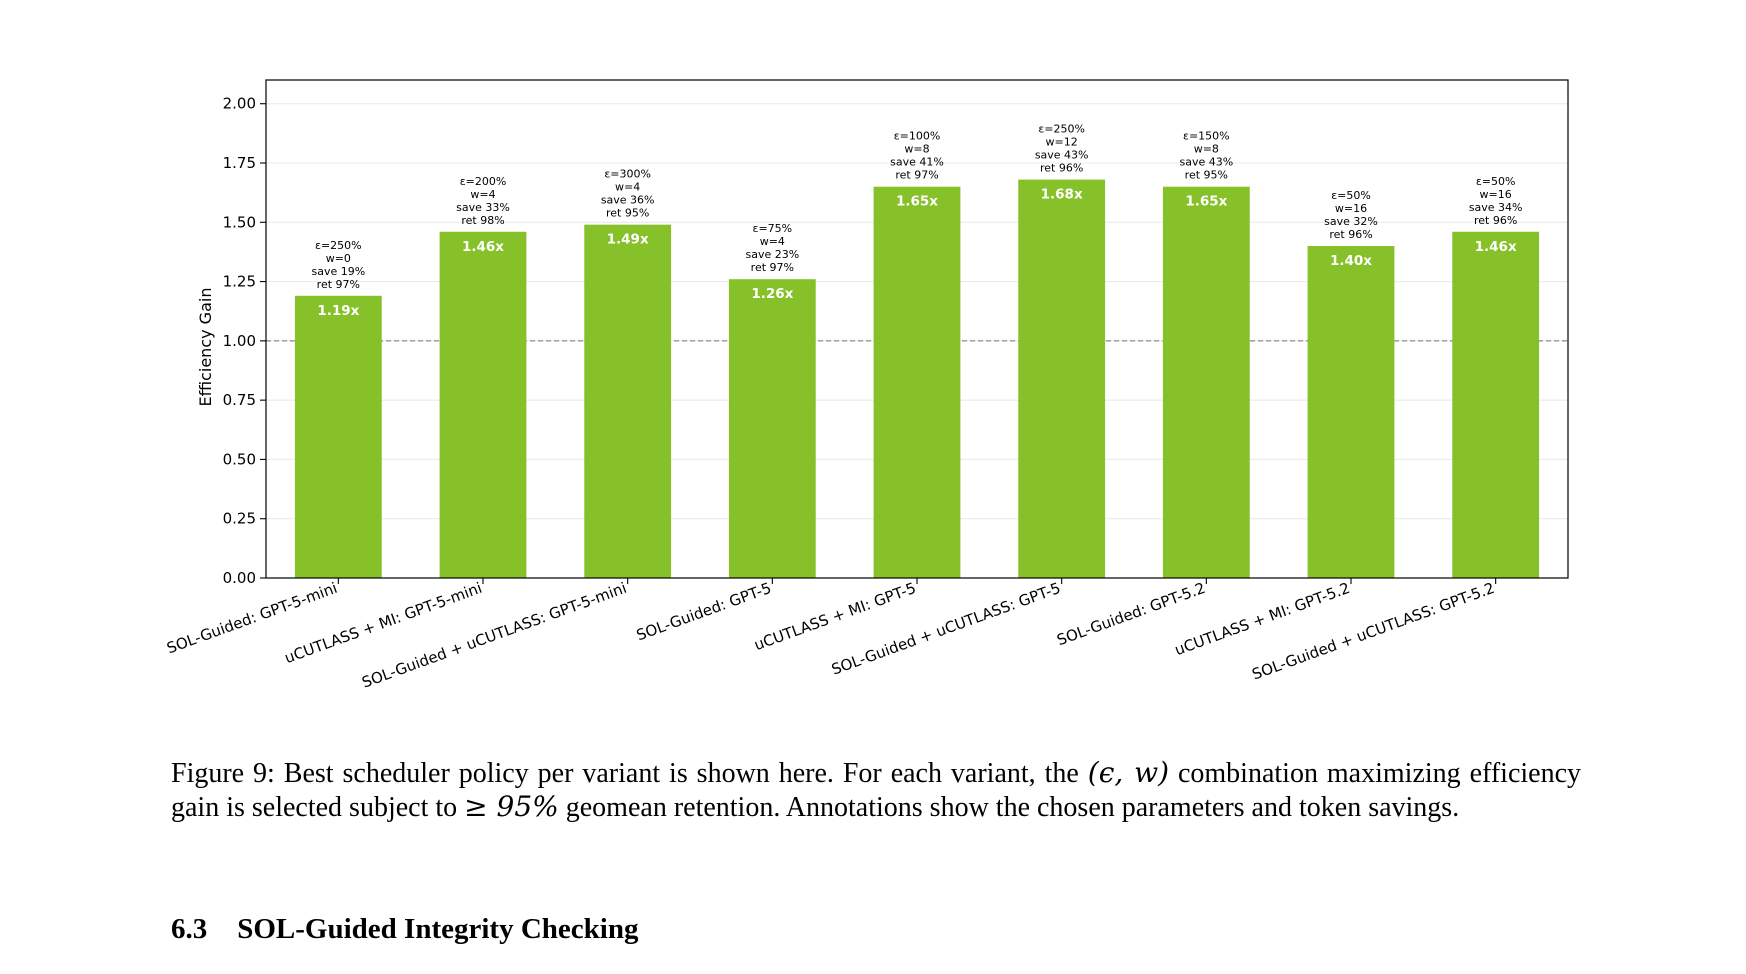  I want to click on bar-value-label: 1.68x, so click(1062, 195).